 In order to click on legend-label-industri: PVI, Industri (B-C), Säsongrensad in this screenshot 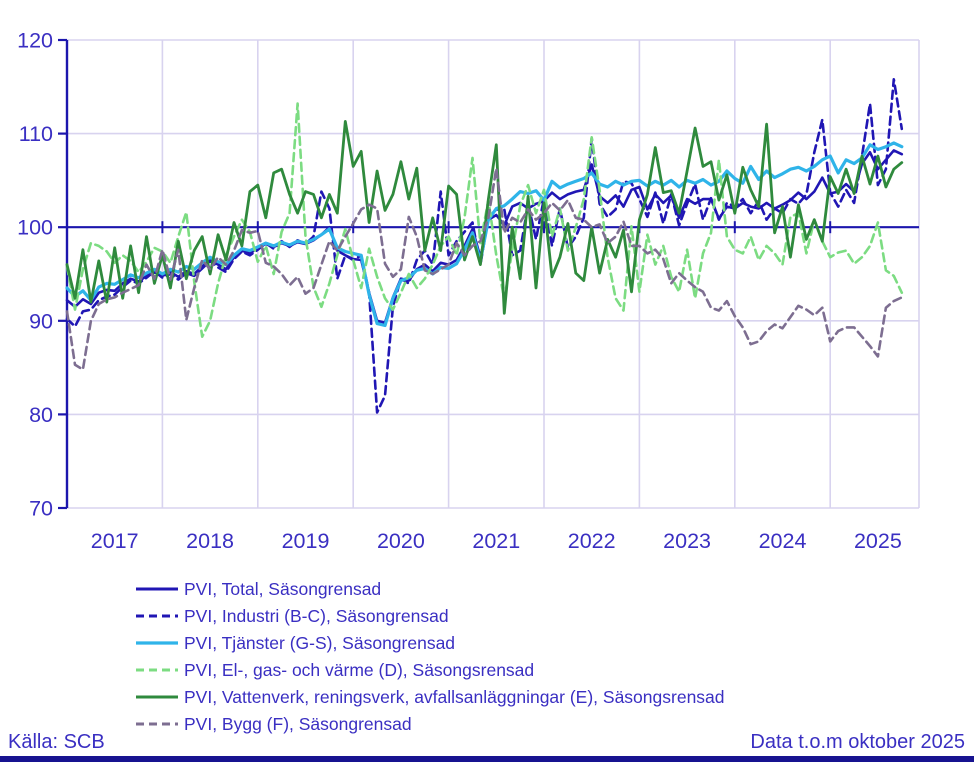, I will do `click(316, 615)`.